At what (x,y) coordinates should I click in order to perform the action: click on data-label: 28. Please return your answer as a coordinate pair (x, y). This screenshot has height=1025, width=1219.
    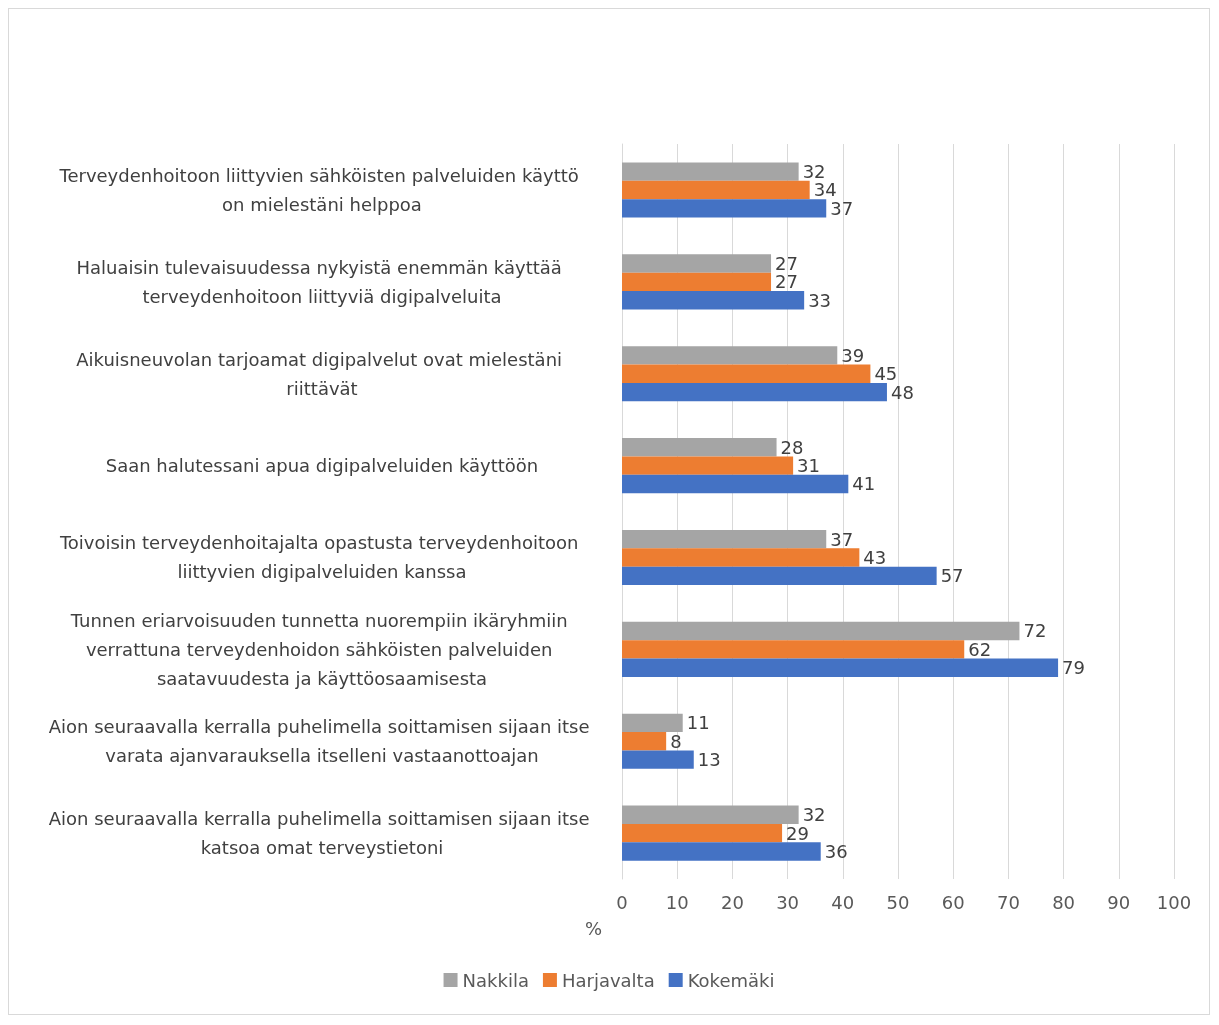
    Looking at the image, I should click on (792, 447).